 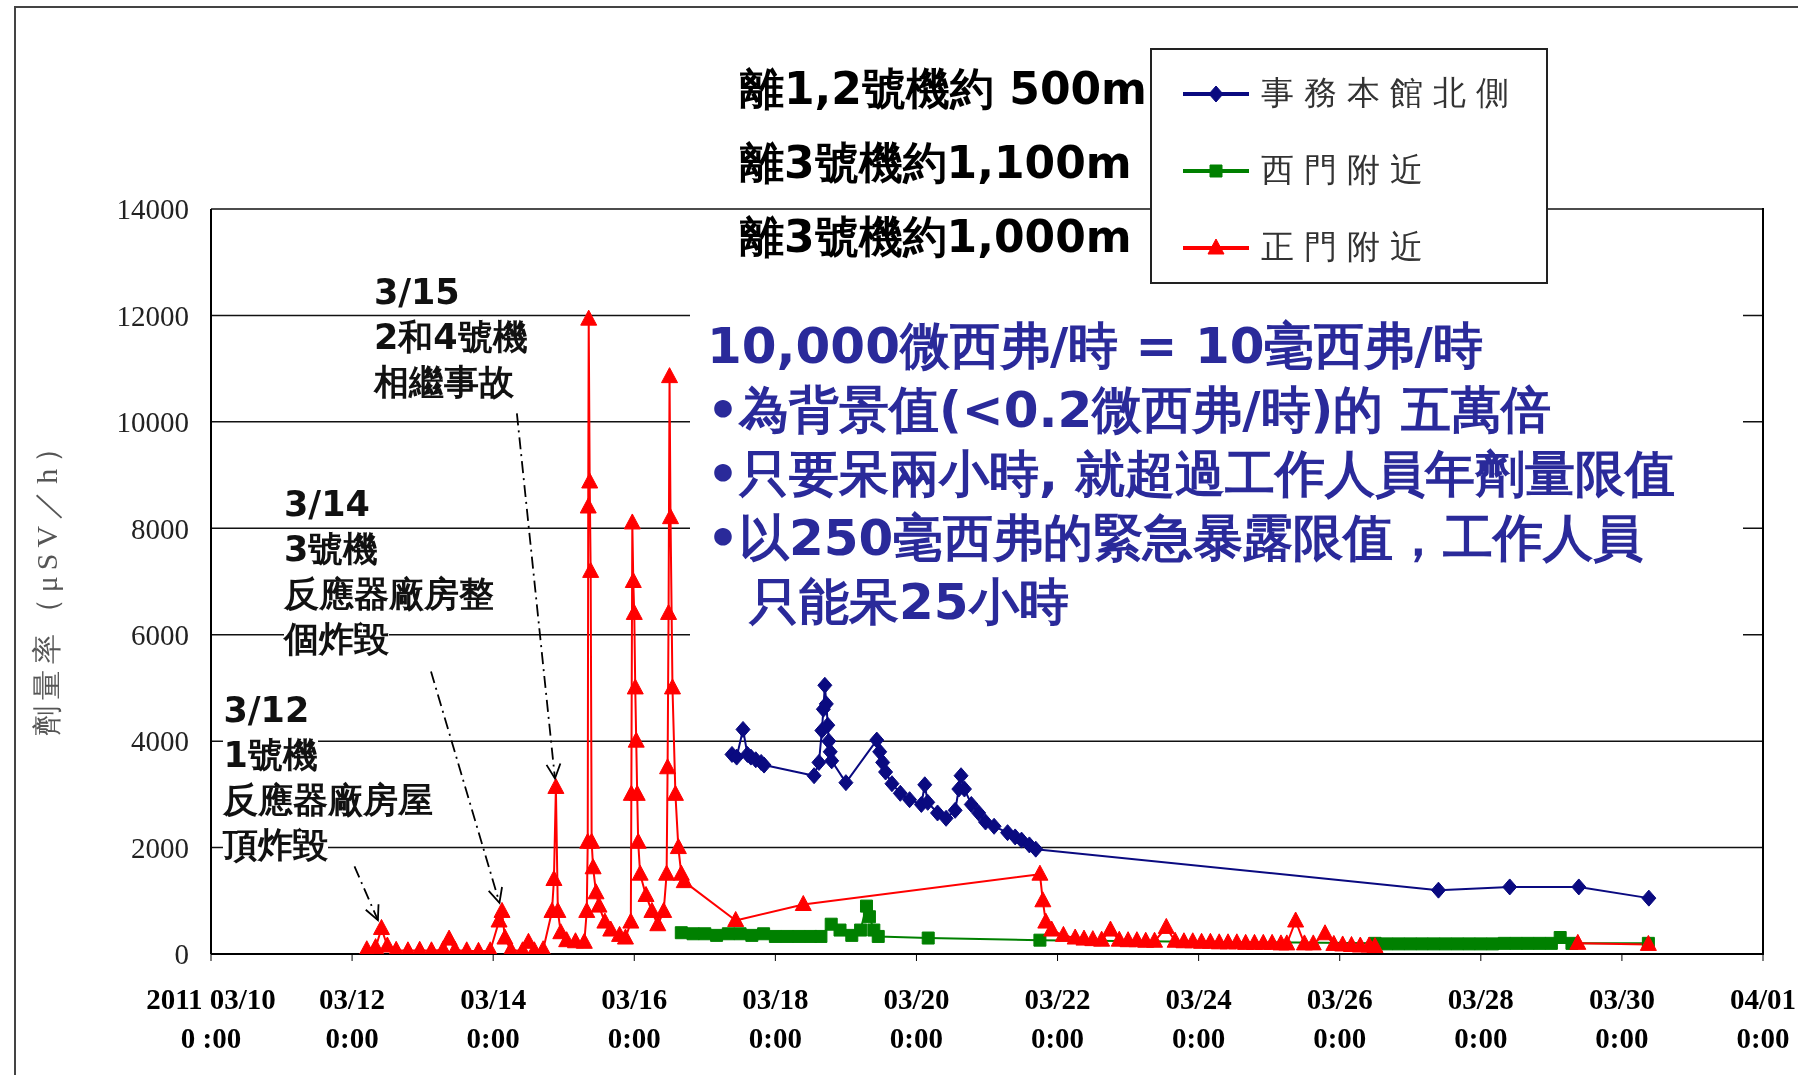 What do you see at coordinates (160, 741) in the screenshot?
I see `y-tick-label: 4000` at bounding box center [160, 741].